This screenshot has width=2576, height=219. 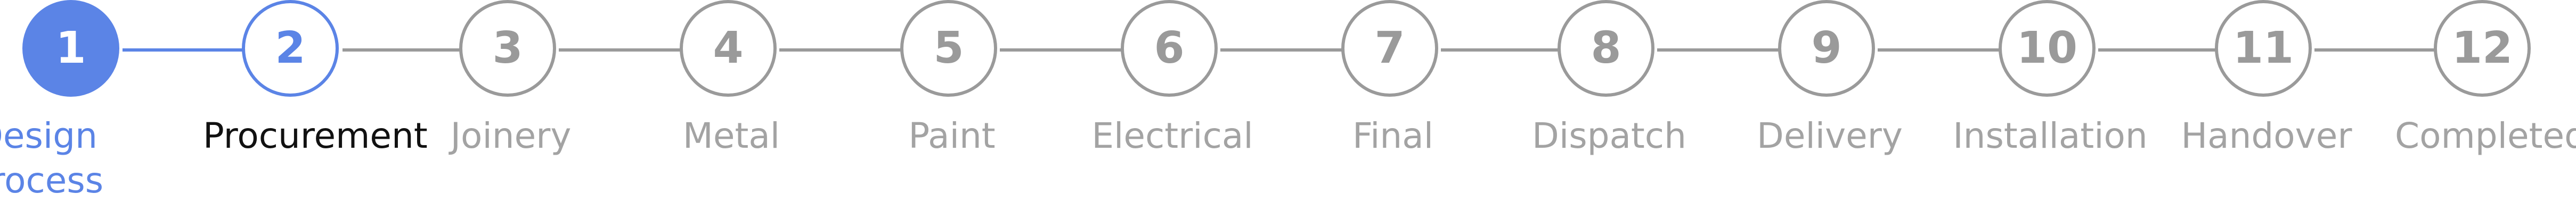 I want to click on step-label: Dispatch, so click(x=1609, y=135).